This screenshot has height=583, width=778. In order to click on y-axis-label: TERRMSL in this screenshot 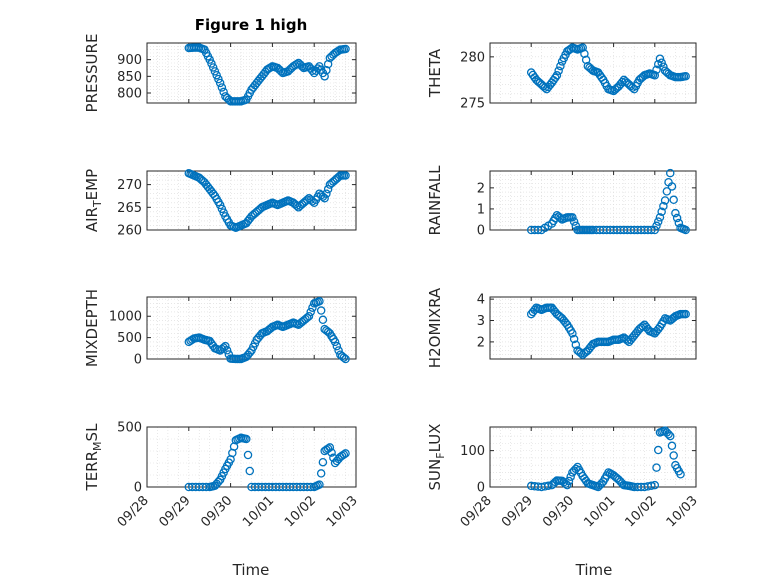, I will do `click(93, 457)`.